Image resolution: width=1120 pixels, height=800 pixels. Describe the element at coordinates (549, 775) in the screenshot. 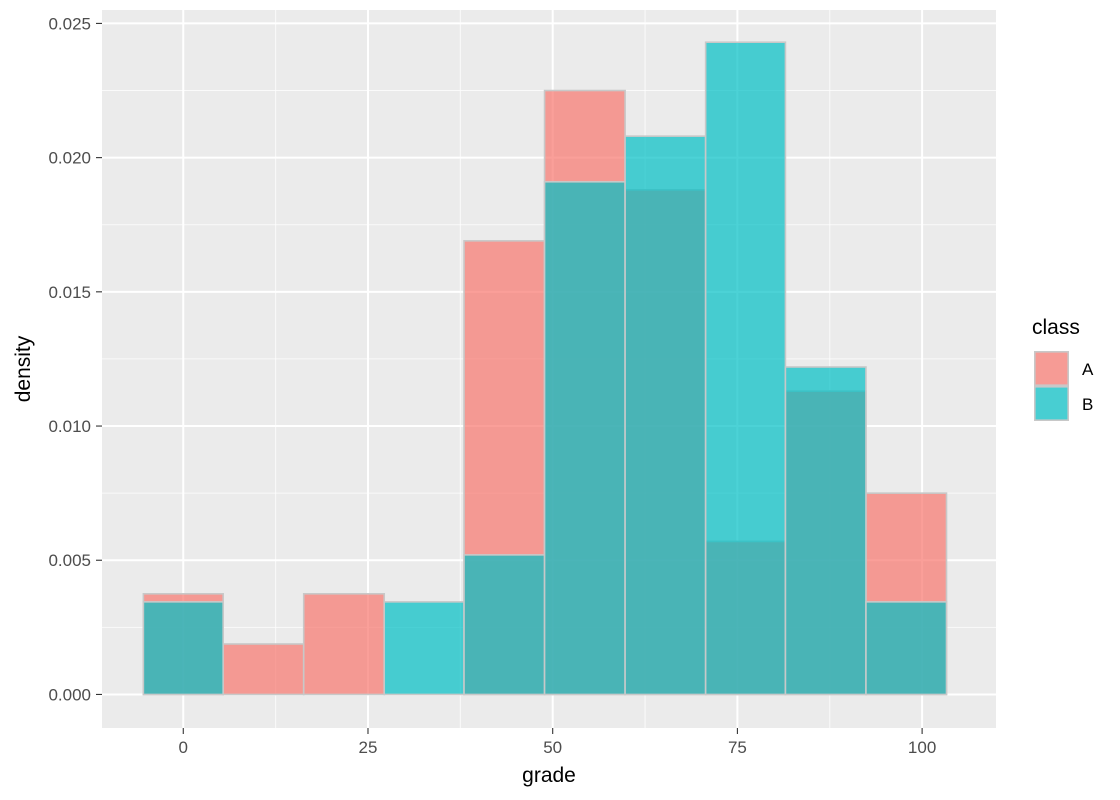

I see `x-axis-title: grade` at that location.